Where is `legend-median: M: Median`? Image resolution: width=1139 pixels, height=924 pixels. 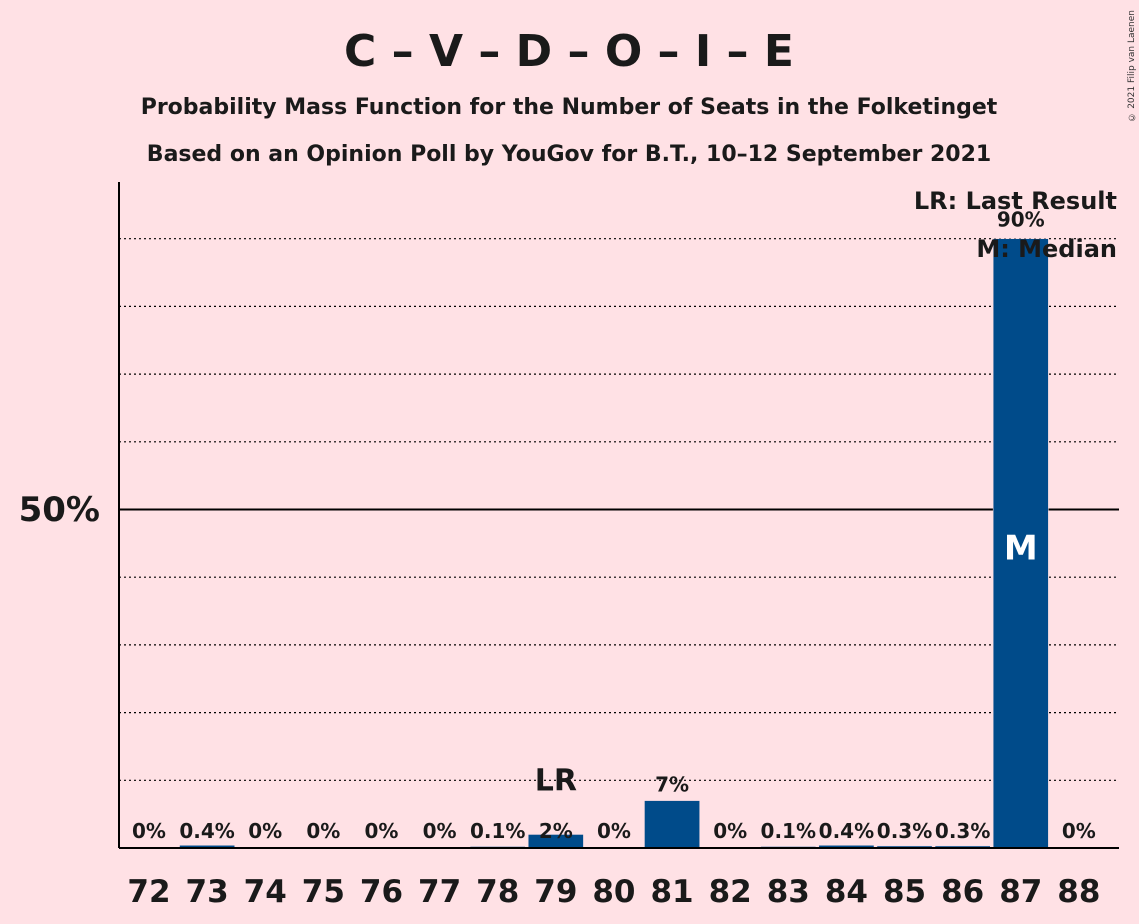
legend-median: M: Median is located at coordinates (1046, 249).